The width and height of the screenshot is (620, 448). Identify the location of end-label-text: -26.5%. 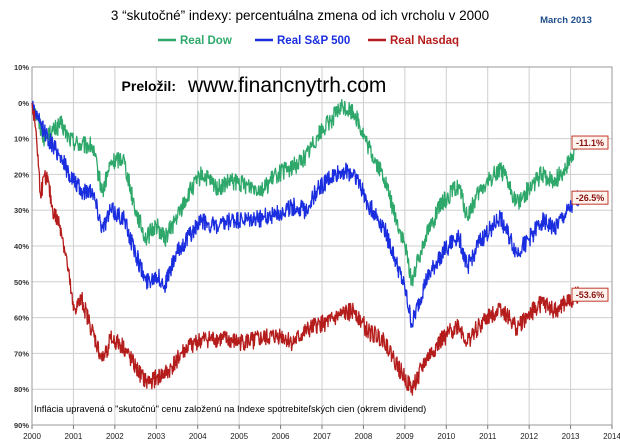
(590, 198).